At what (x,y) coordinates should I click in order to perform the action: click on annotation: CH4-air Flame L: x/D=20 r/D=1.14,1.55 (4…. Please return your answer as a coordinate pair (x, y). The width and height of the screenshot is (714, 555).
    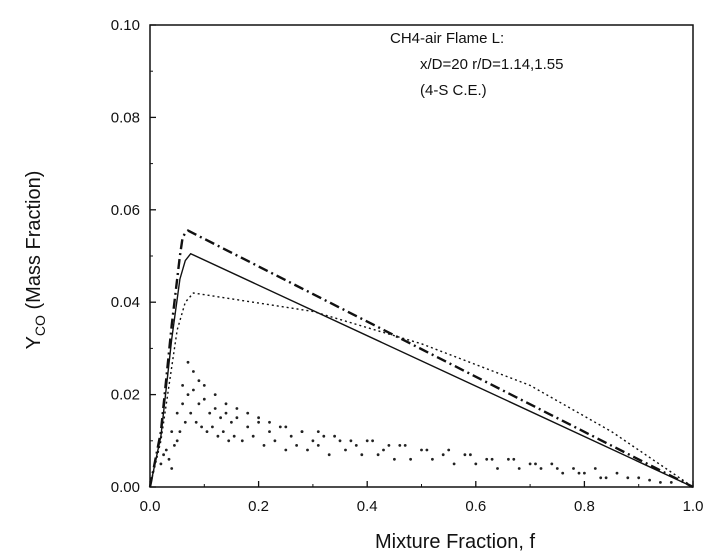
    Looking at the image, I should click on (476, 64).